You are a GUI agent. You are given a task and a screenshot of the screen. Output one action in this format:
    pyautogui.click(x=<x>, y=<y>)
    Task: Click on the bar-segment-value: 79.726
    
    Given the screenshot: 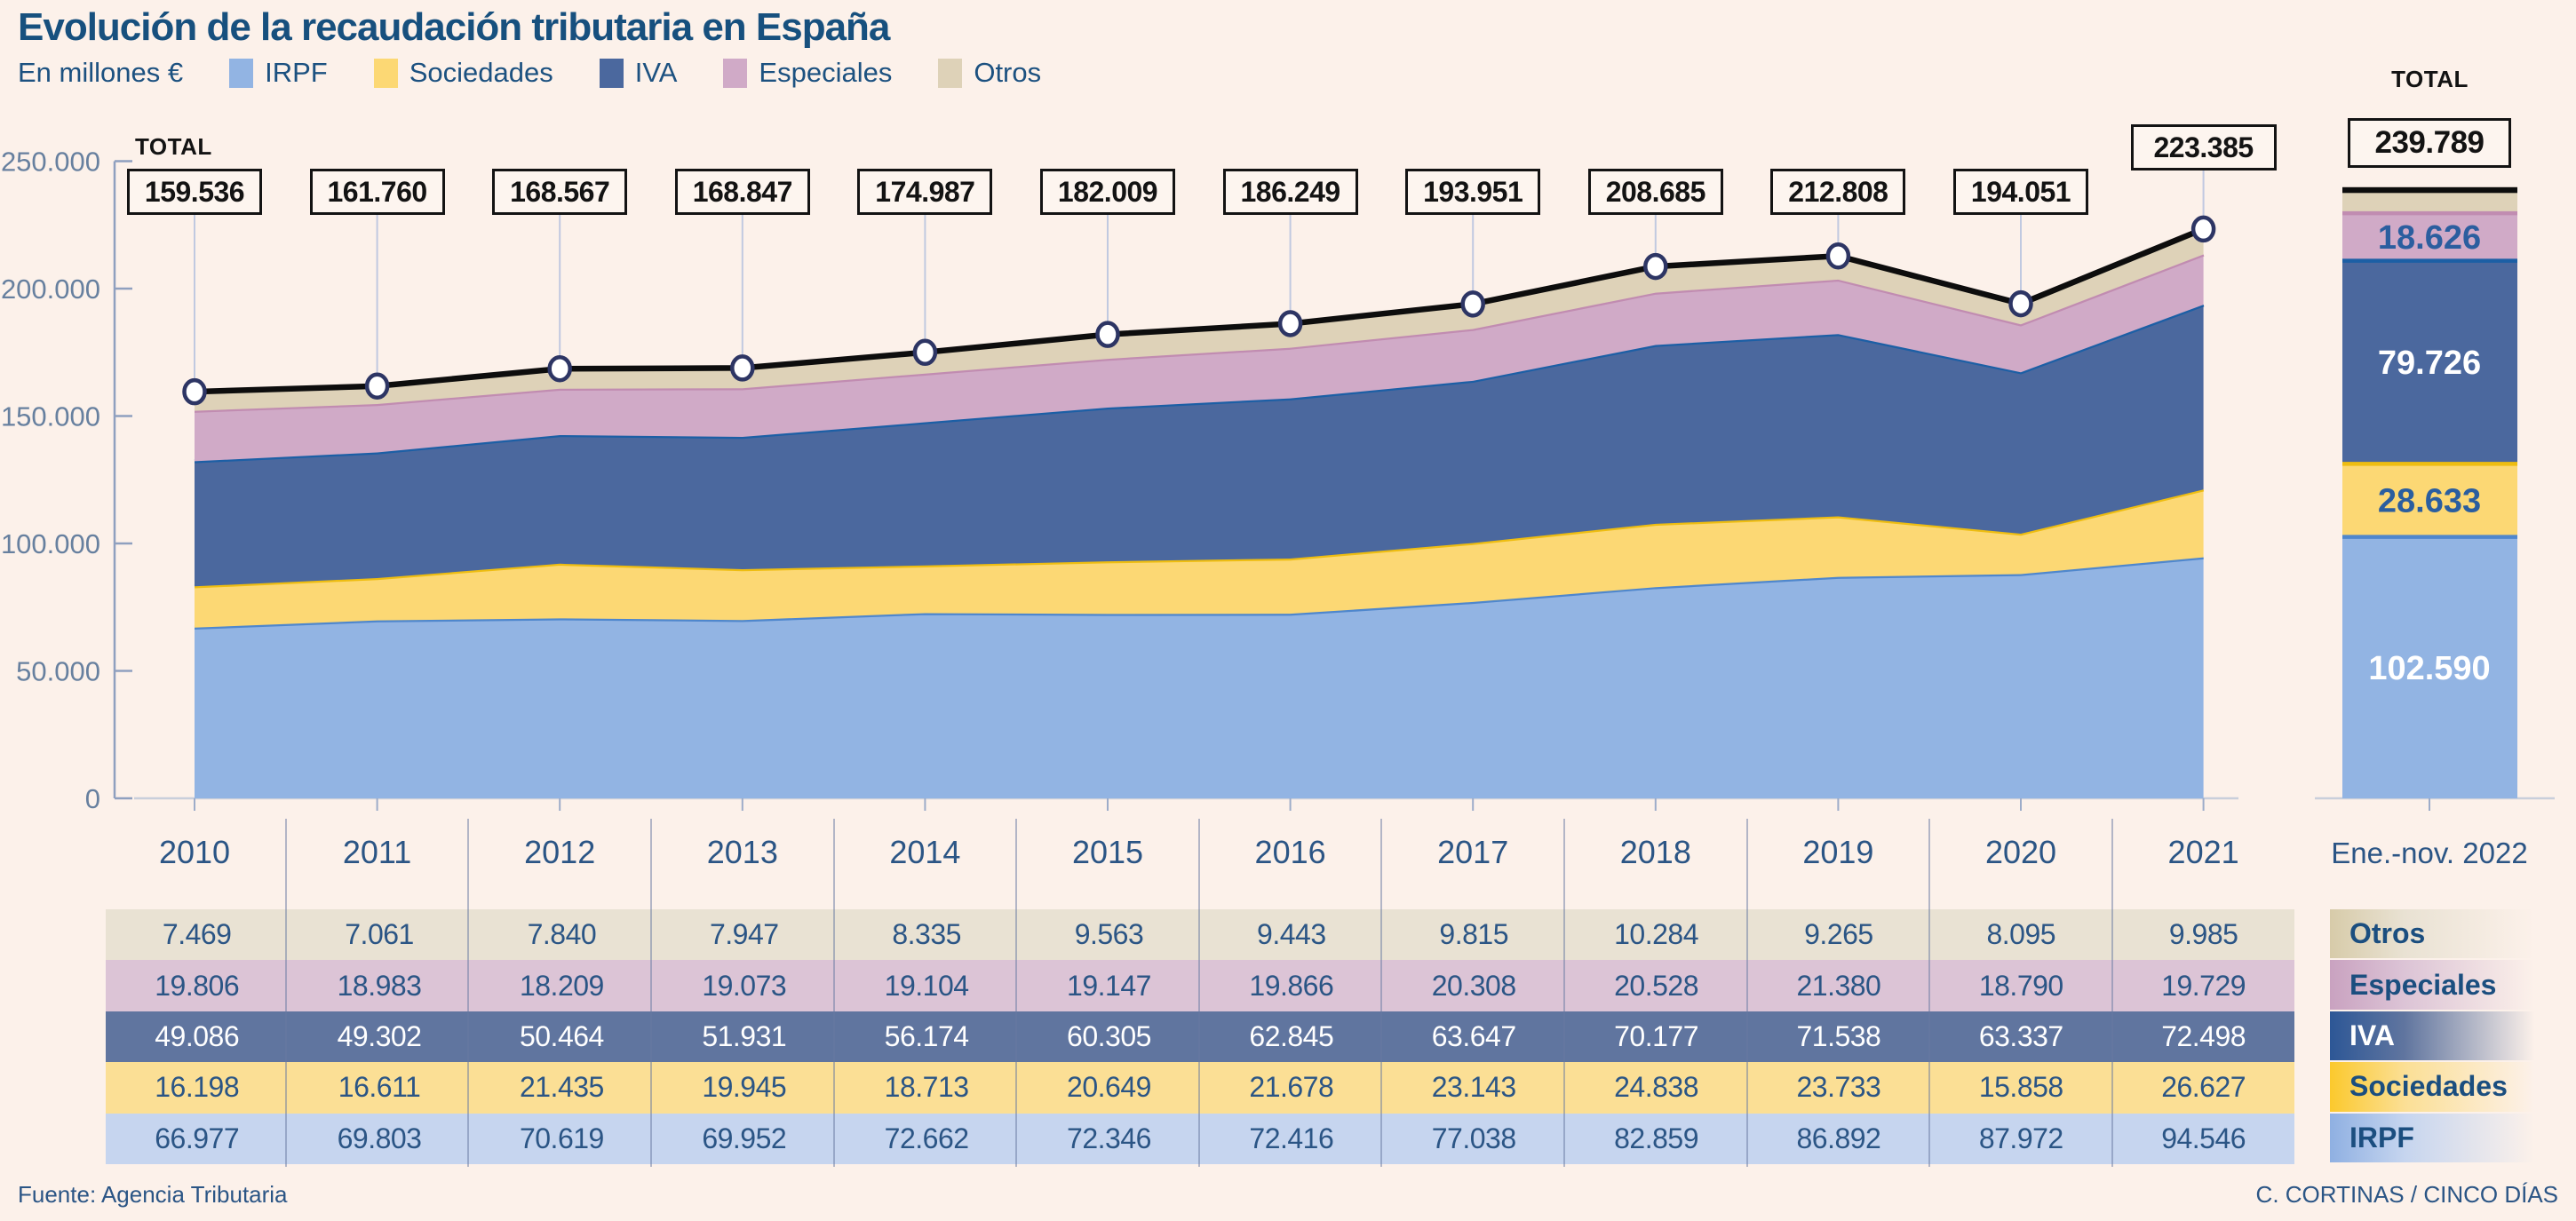 What is the action you would take?
    pyautogui.click(x=2429, y=363)
    